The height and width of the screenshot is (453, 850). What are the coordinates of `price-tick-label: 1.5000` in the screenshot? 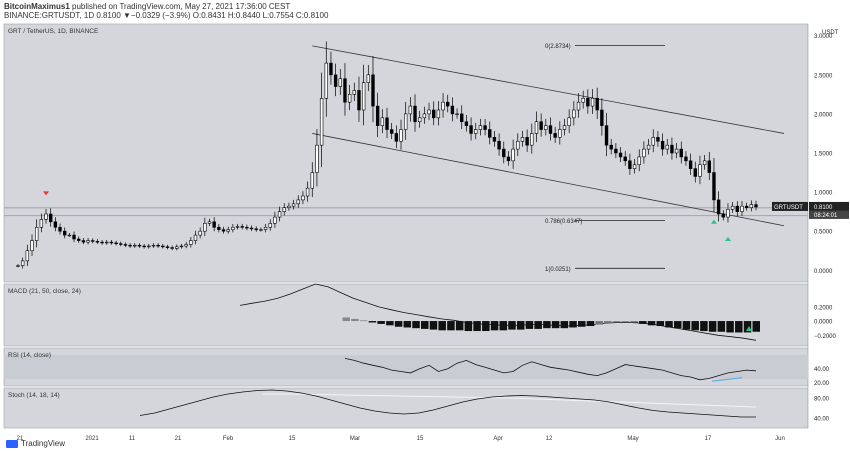 It's located at (823, 155).